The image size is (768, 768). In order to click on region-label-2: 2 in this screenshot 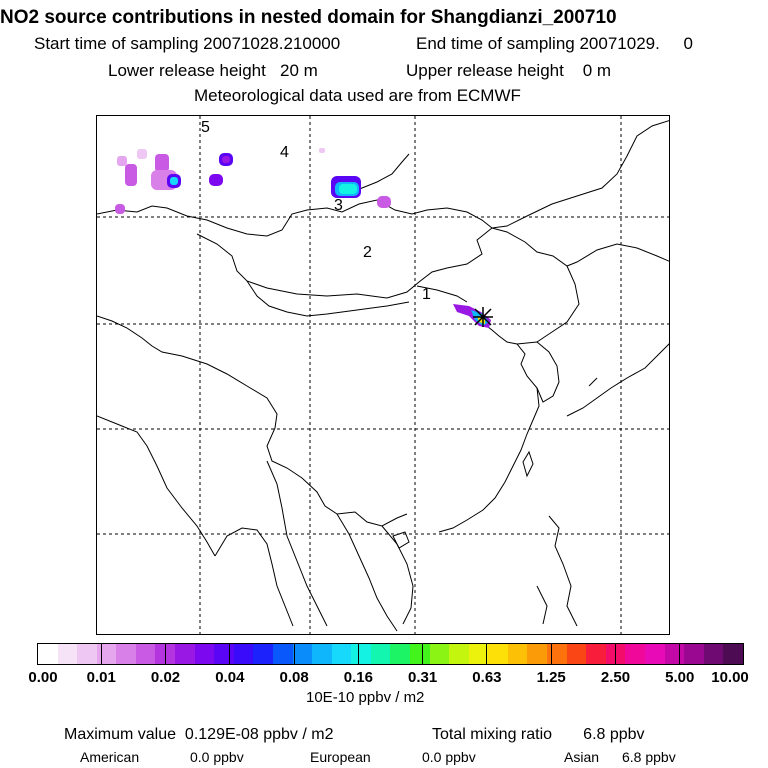, I will do `click(367, 252)`.